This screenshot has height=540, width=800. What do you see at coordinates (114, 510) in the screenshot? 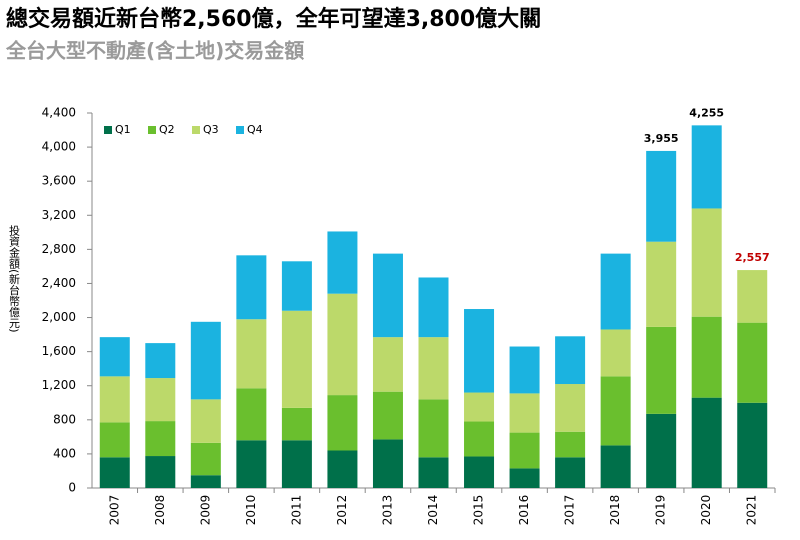
I see `x-tick-label: 2007` at bounding box center [114, 510].